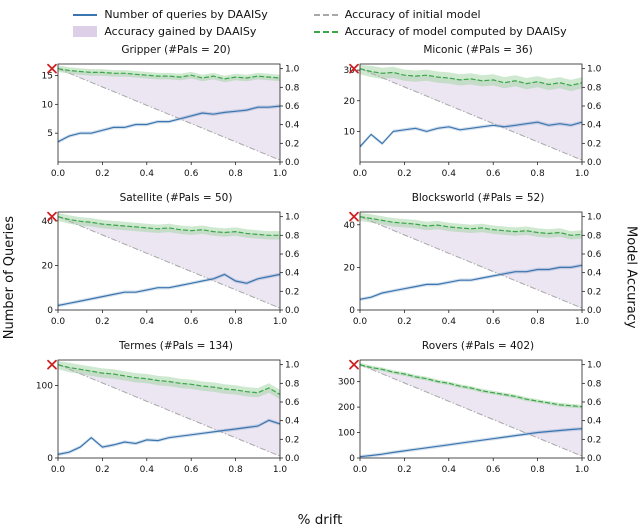 The width and height of the screenshot is (640, 531). I want to click on legend-item-queries: Number of queries by DAAISy, so click(170, 14).